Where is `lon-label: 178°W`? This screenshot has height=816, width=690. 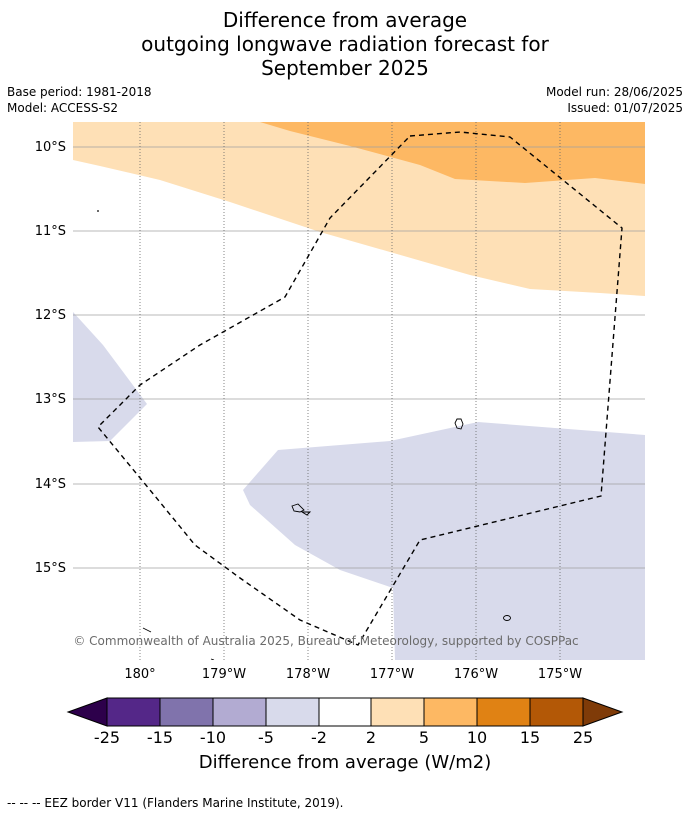 lon-label: 178°W is located at coordinates (308, 674).